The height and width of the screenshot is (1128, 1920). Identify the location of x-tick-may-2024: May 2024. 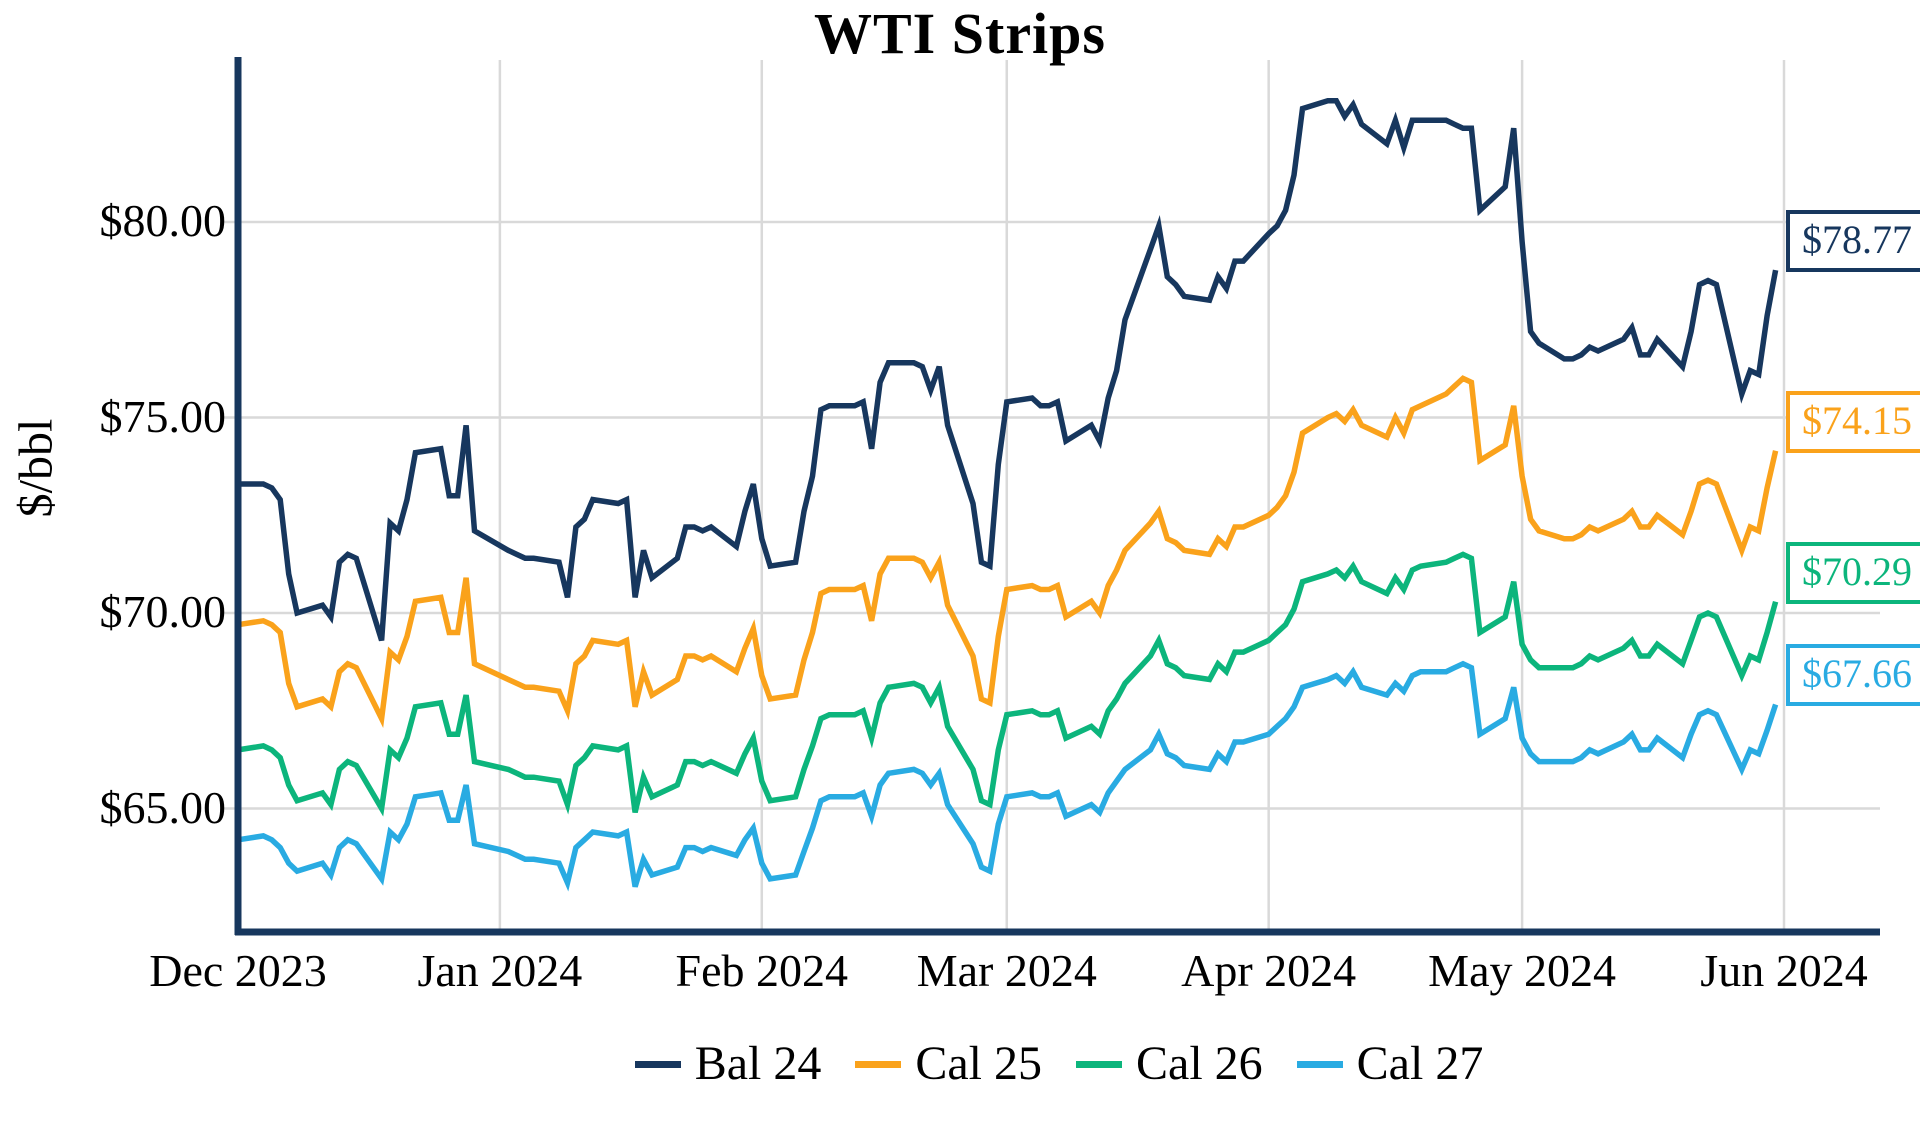
(1522, 970).